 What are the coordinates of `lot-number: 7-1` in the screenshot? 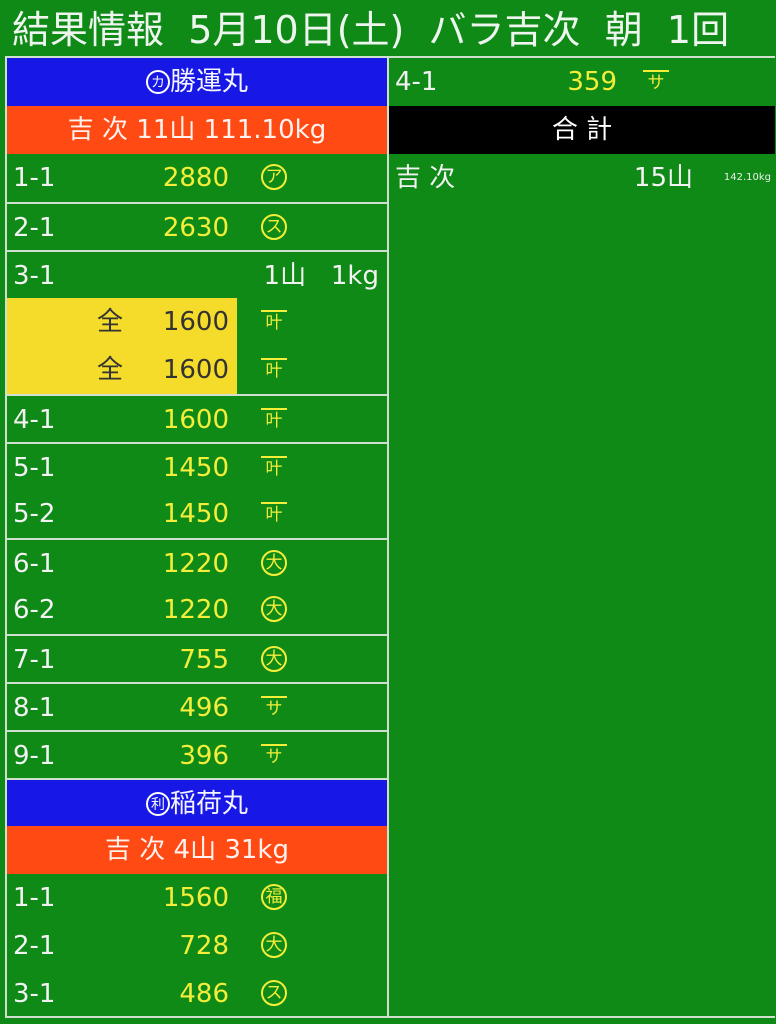 It's located at (34, 660).